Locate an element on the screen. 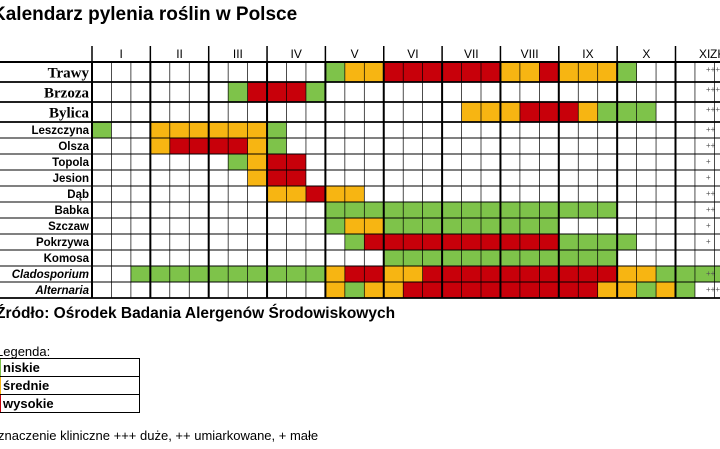  plant-name: Brzoza is located at coordinates (66, 93).